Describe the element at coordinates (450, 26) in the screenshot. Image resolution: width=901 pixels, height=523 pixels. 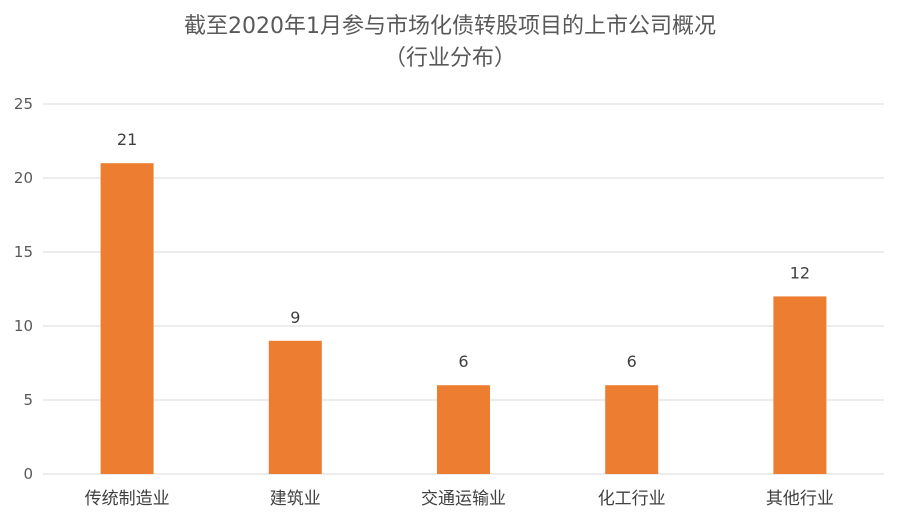
I see `chart-title: 截至2020年1月参与市场化债转股项目的上市公司概况` at that location.